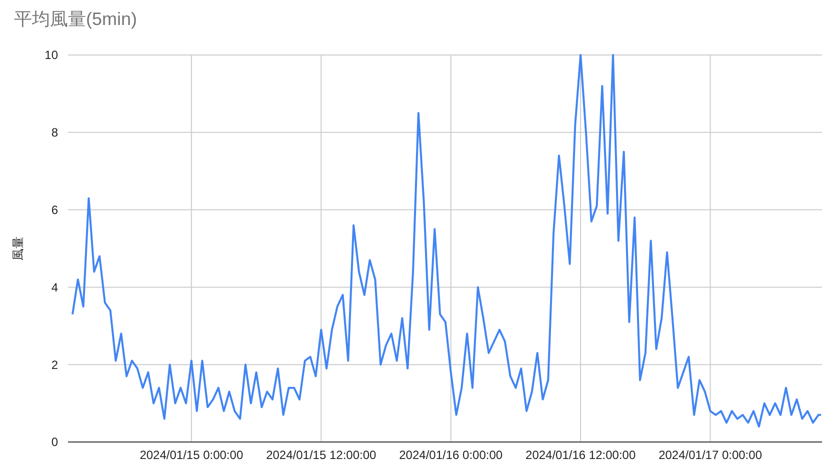  Describe the element at coordinates (192, 455) in the screenshot. I see `x-tick-label: 2024/01/15 0:00:00` at that location.